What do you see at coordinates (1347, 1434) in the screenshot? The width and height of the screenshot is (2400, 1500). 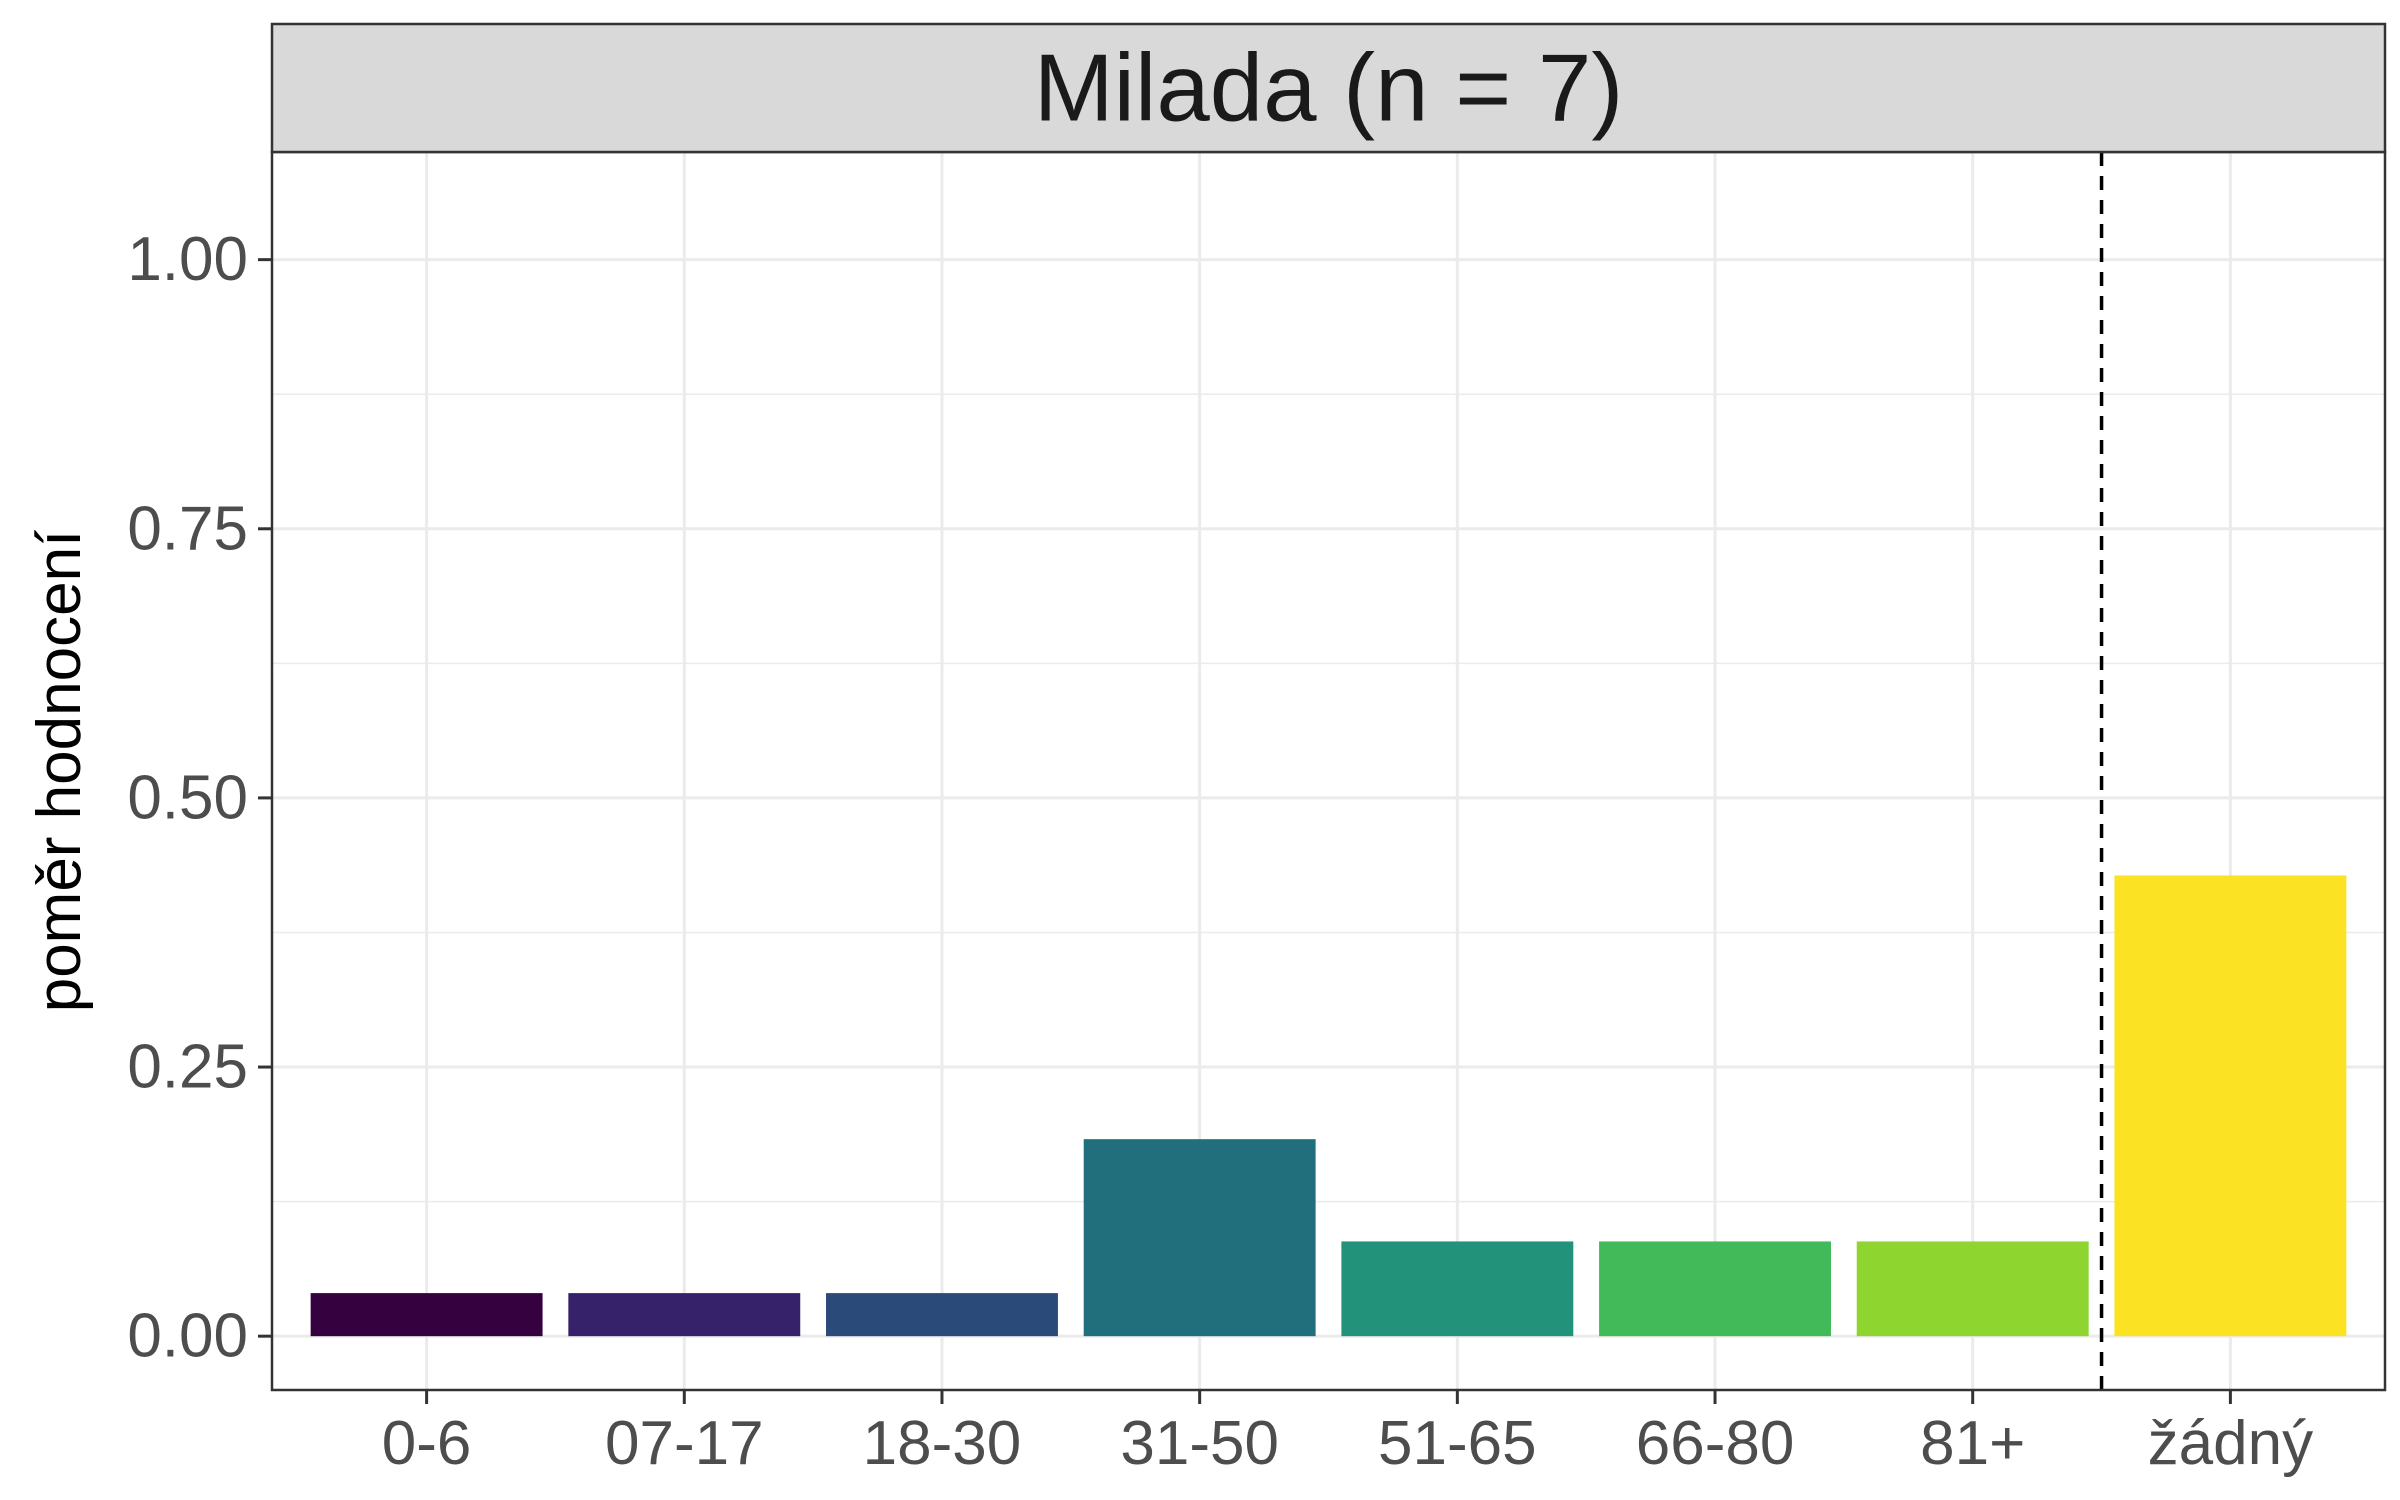 I see `x-axis: 0-6 07-17 18-30 31-50 51-65 66-80 81+ žádný` at bounding box center [1347, 1434].